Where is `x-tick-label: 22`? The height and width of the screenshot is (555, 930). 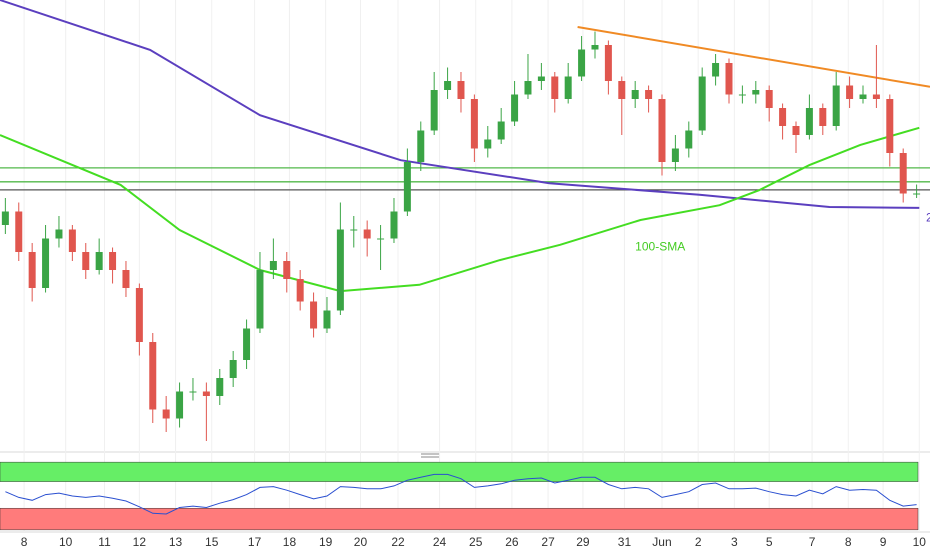
x-tick-label: 22 is located at coordinates (398, 542).